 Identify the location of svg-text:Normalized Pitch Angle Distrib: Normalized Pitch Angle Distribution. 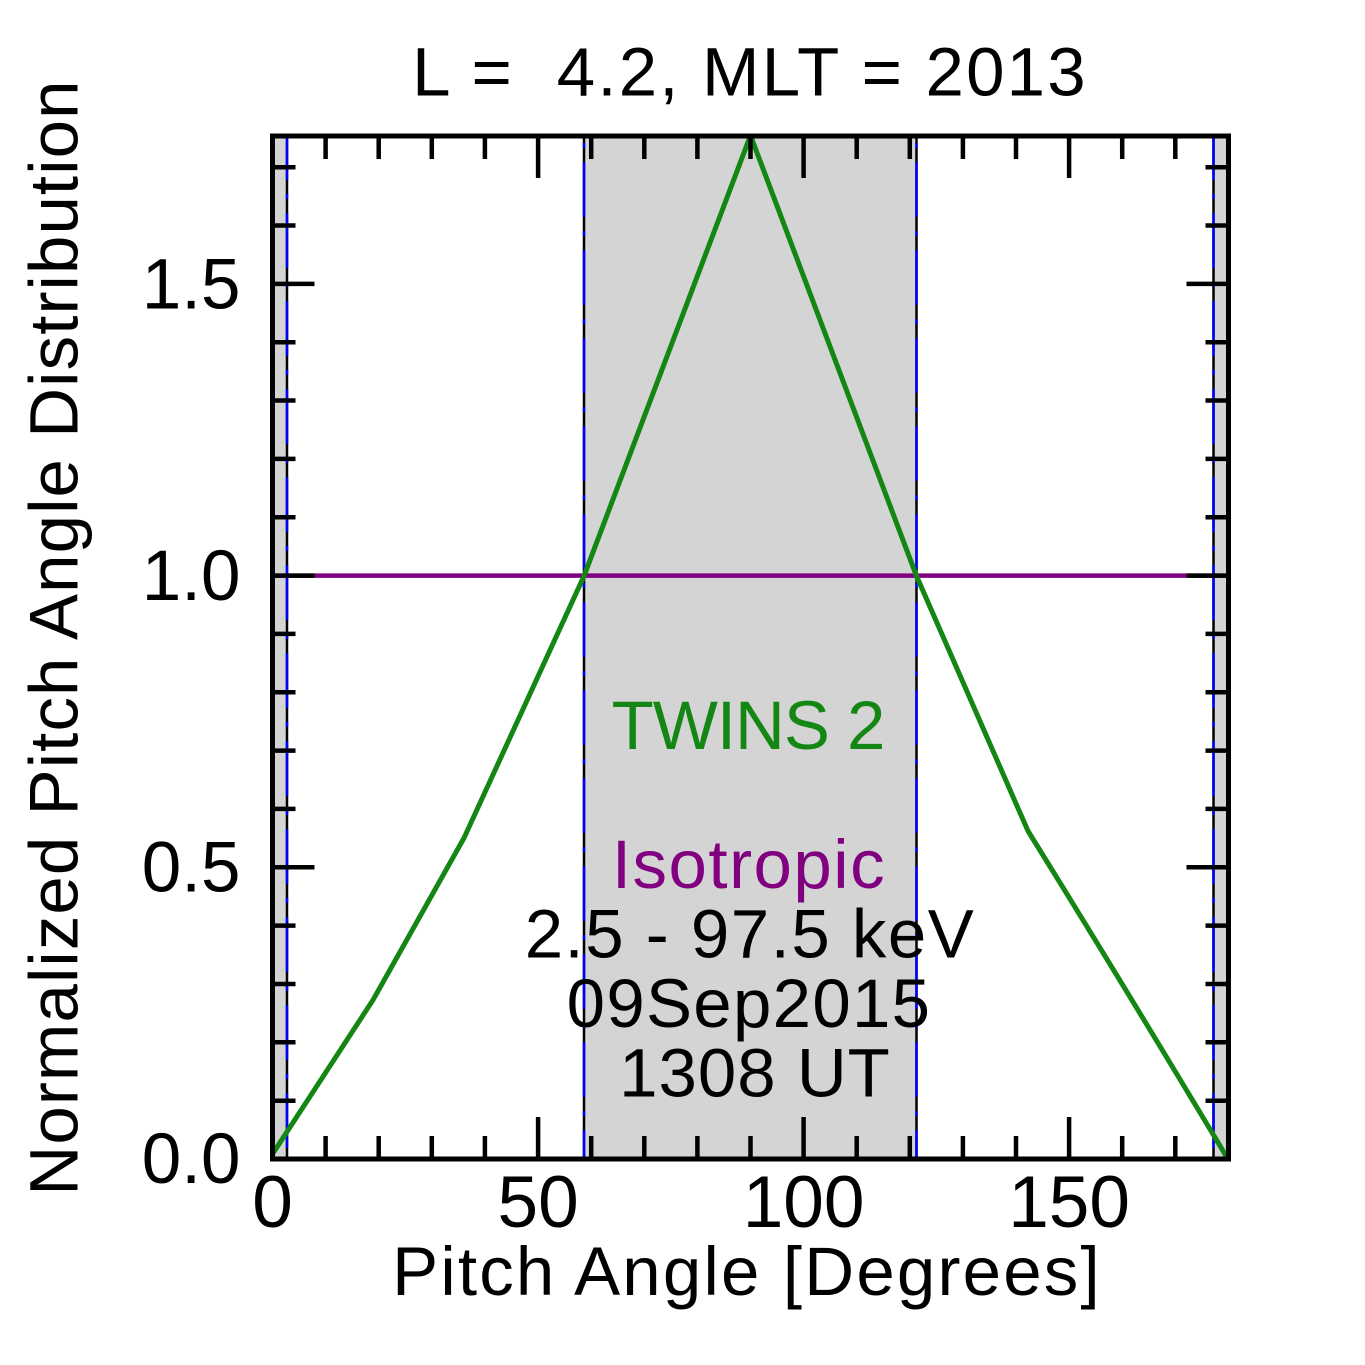
(54, 637).